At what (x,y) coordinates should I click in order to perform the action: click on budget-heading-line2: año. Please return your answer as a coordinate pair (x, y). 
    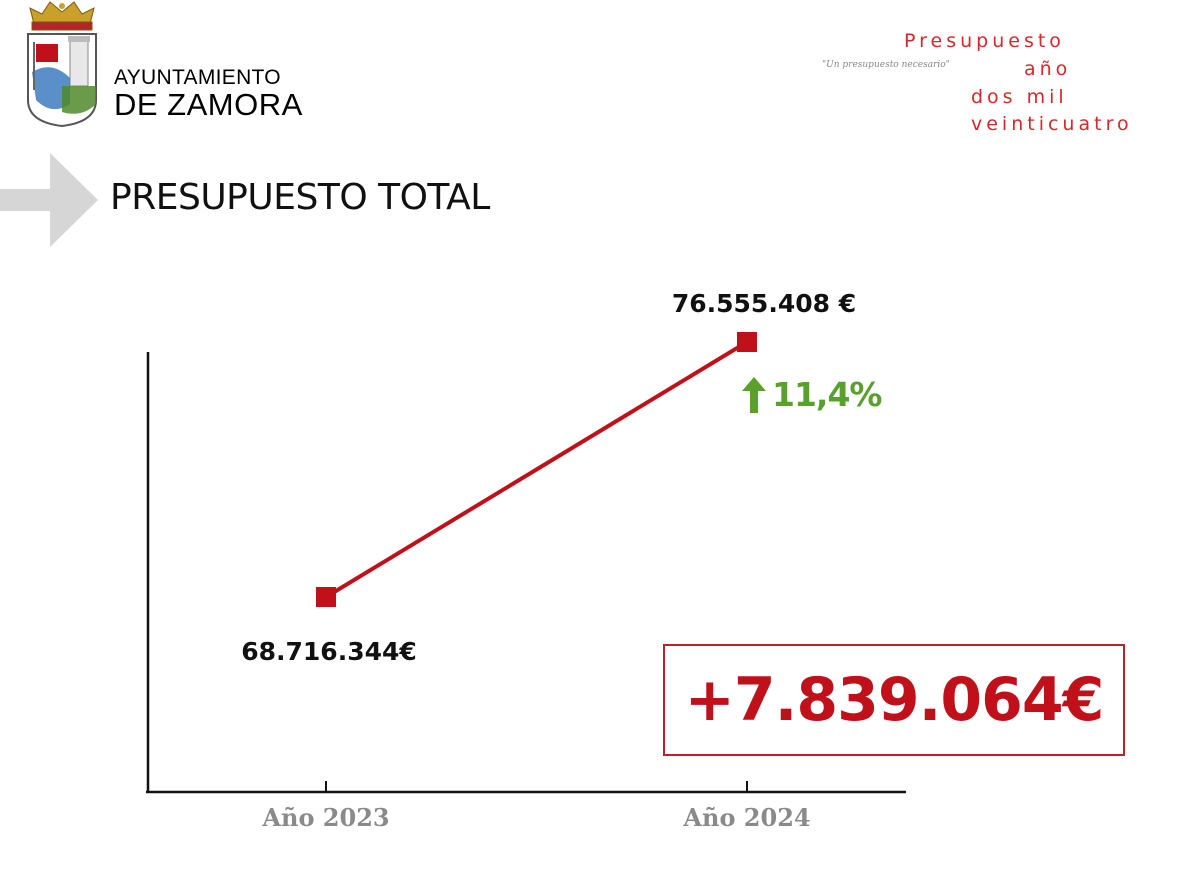
    Looking at the image, I should click on (1048, 69).